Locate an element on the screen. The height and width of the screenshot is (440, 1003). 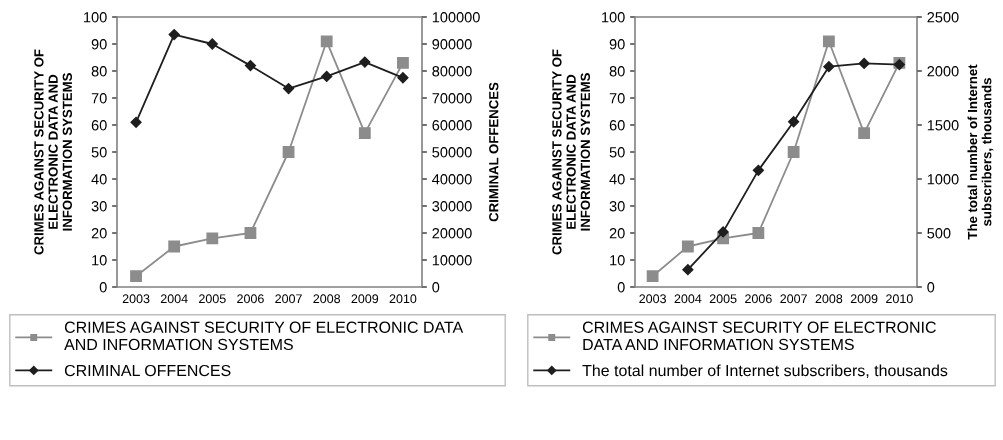
y2-tick-label: 80000 is located at coordinates (452, 71).